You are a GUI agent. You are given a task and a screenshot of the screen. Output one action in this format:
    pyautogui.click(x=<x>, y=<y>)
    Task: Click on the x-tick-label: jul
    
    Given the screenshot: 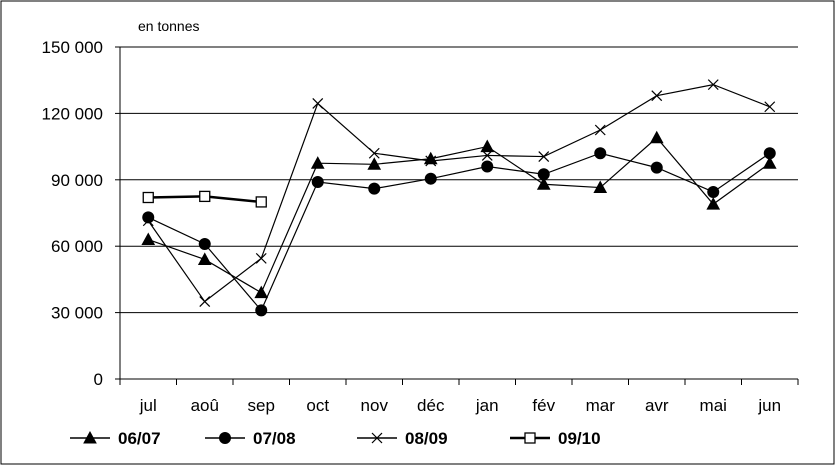 What is the action you would take?
    pyautogui.click(x=148, y=405)
    